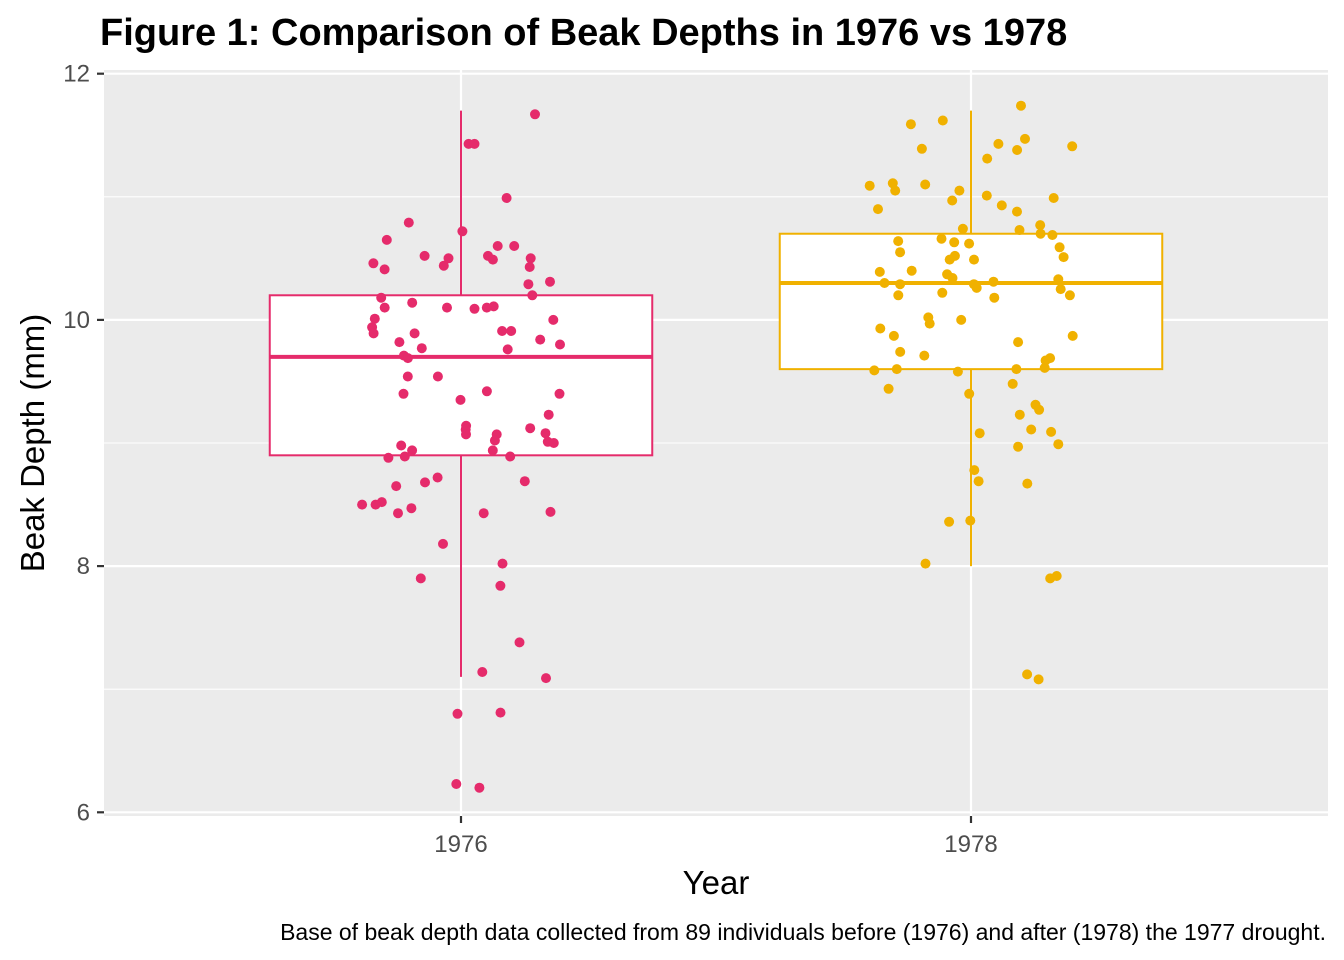  Describe the element at coordinates (83, 812) in the screenshot. I see `y-tick-label: 6` at that location.